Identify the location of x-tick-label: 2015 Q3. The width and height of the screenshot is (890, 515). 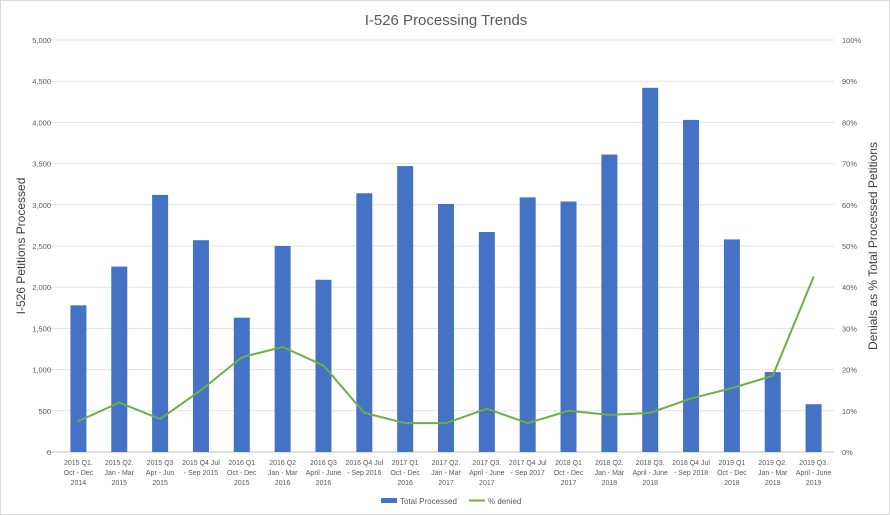
(160, 463).